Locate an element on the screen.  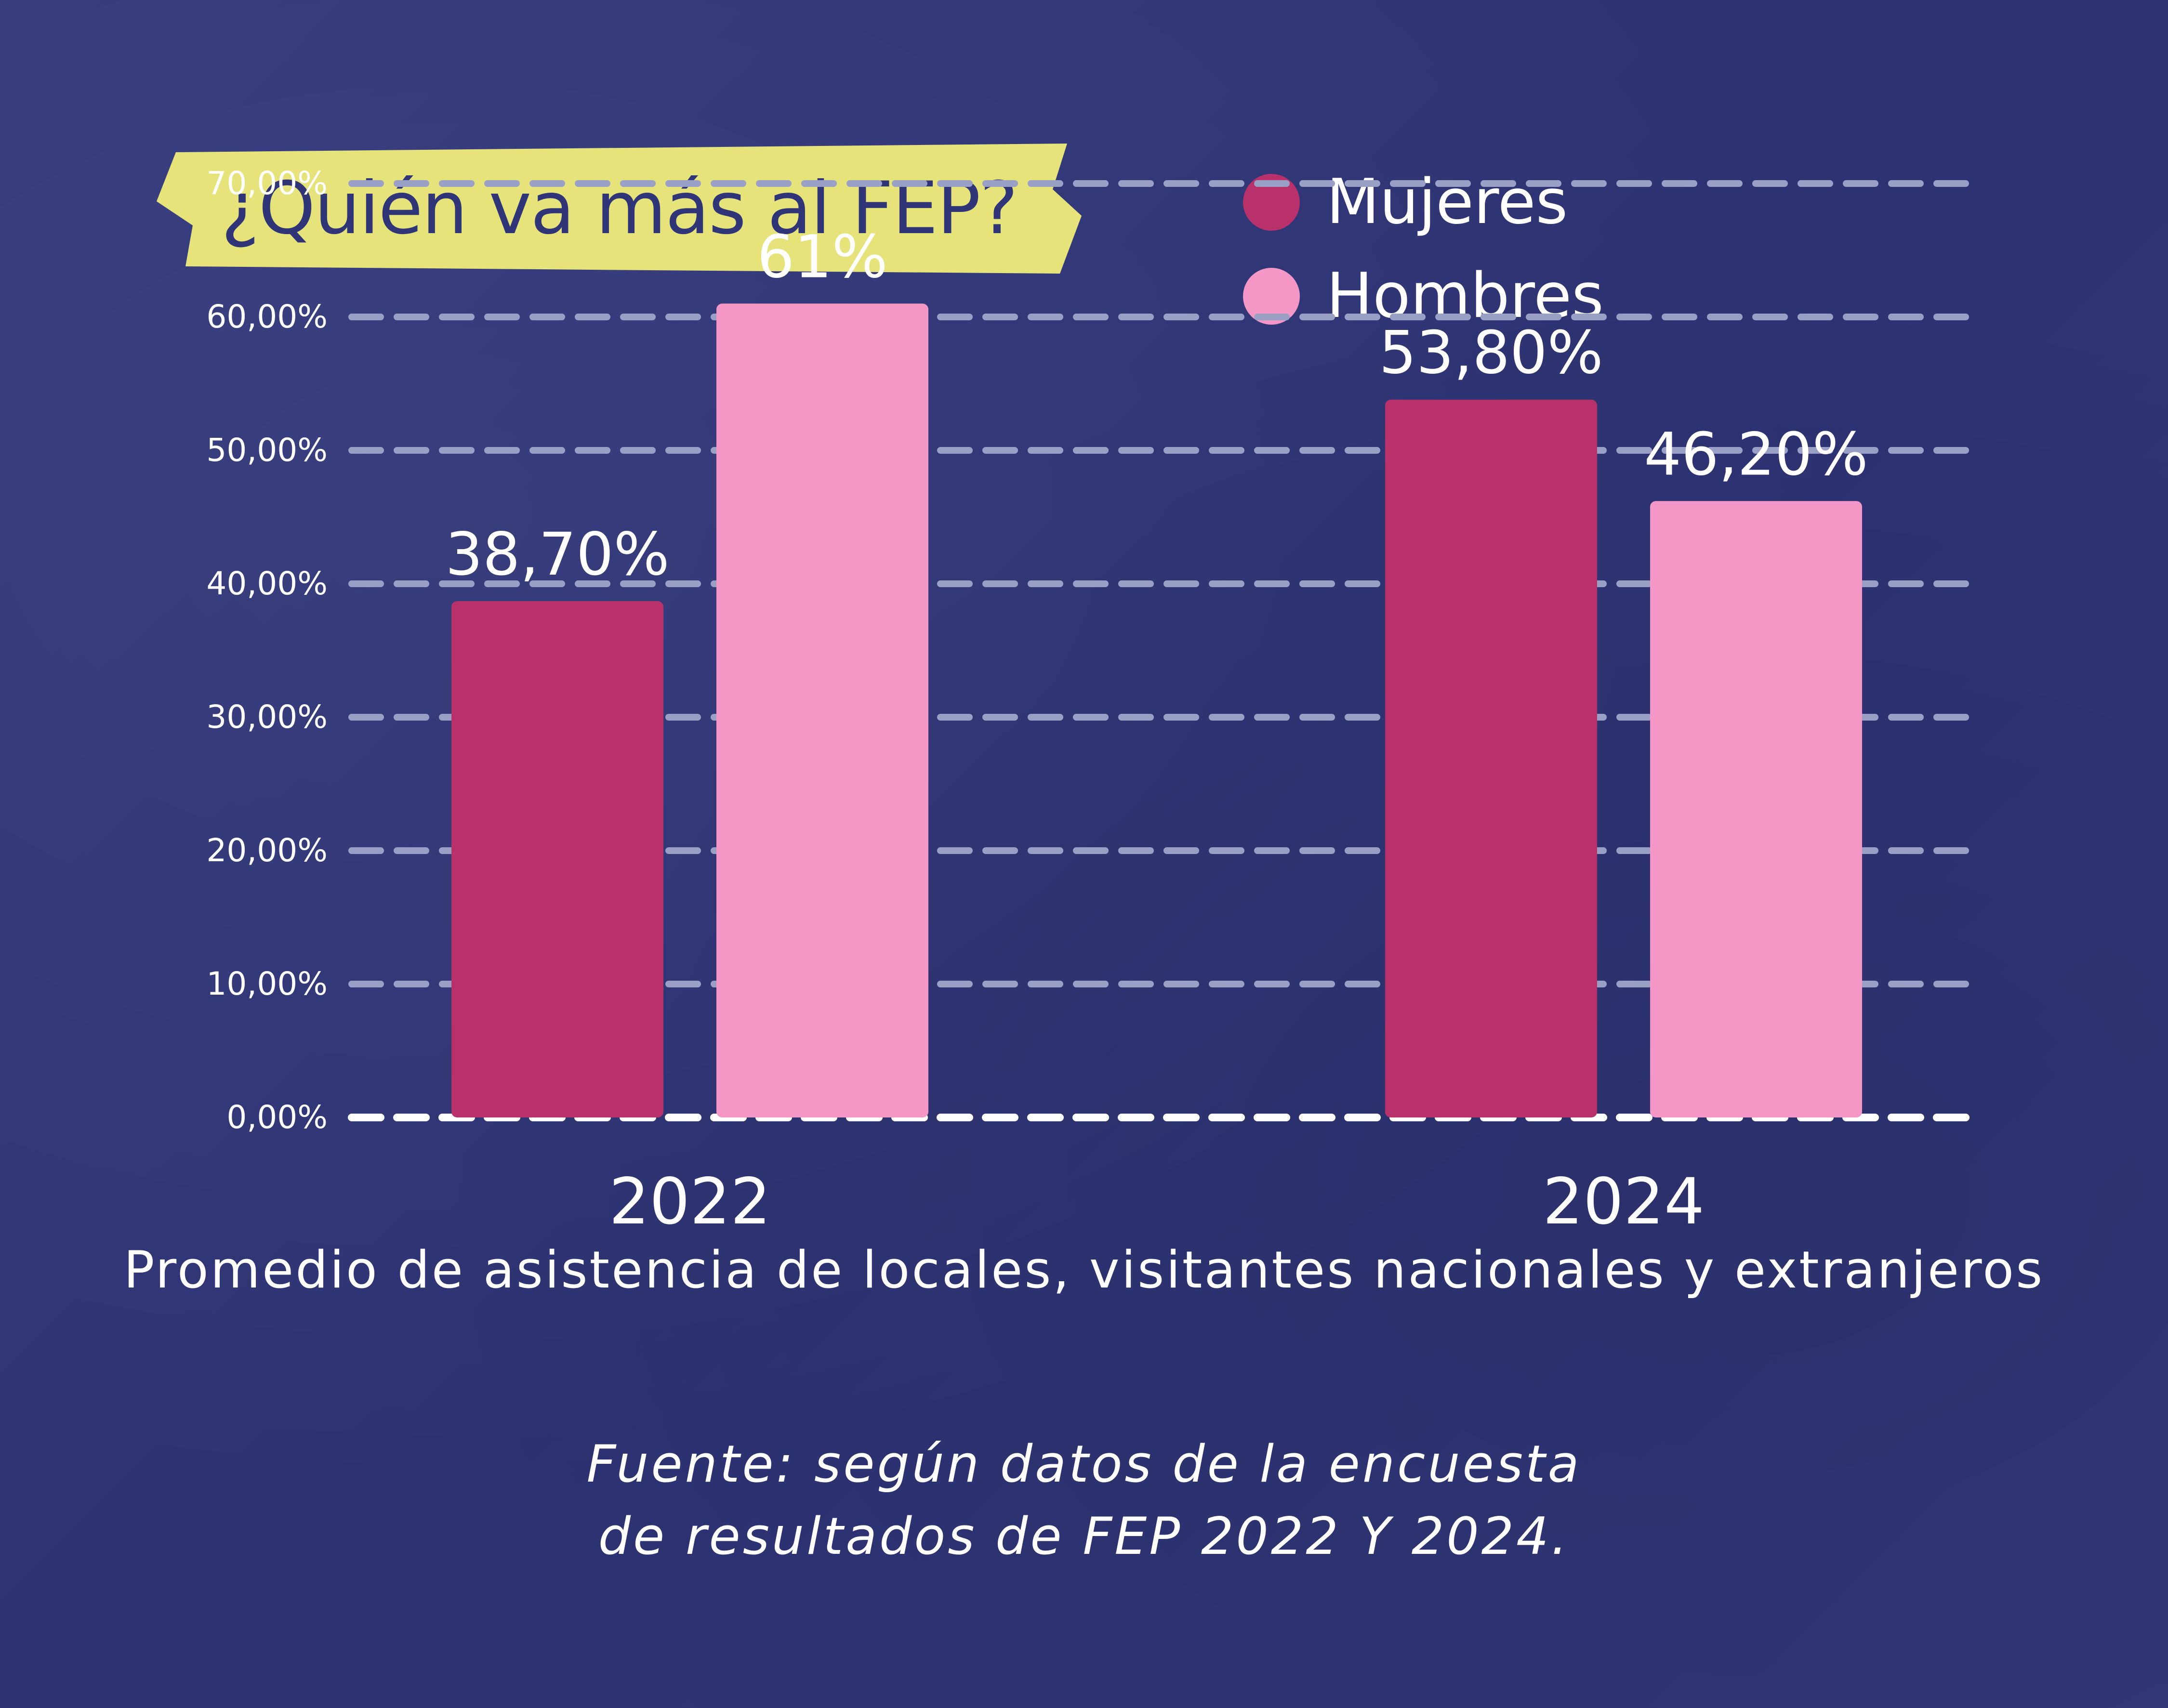
y-tick-label: 20,00% is located at coordinates (267, 851).